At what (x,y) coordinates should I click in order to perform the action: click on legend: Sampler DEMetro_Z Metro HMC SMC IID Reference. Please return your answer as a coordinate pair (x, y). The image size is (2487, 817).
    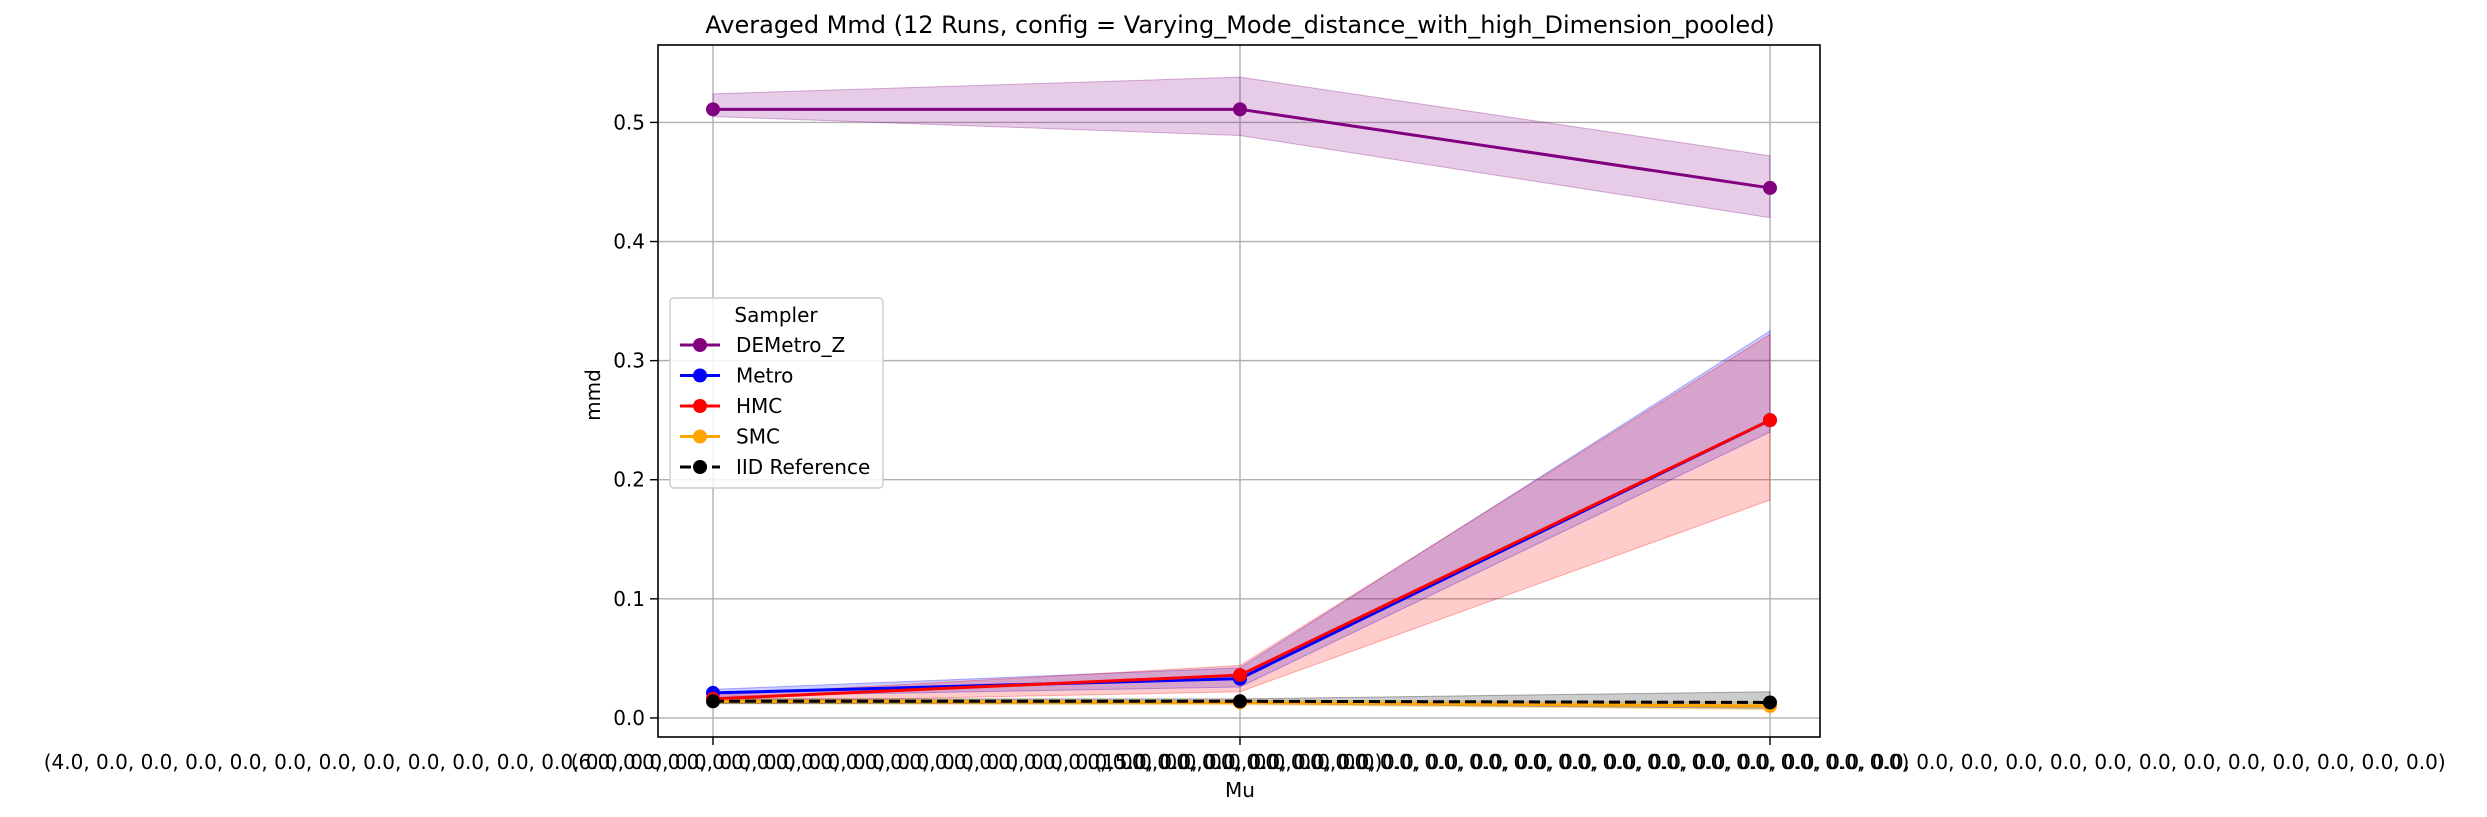
    Looking at the image, I should click on (776, 393).